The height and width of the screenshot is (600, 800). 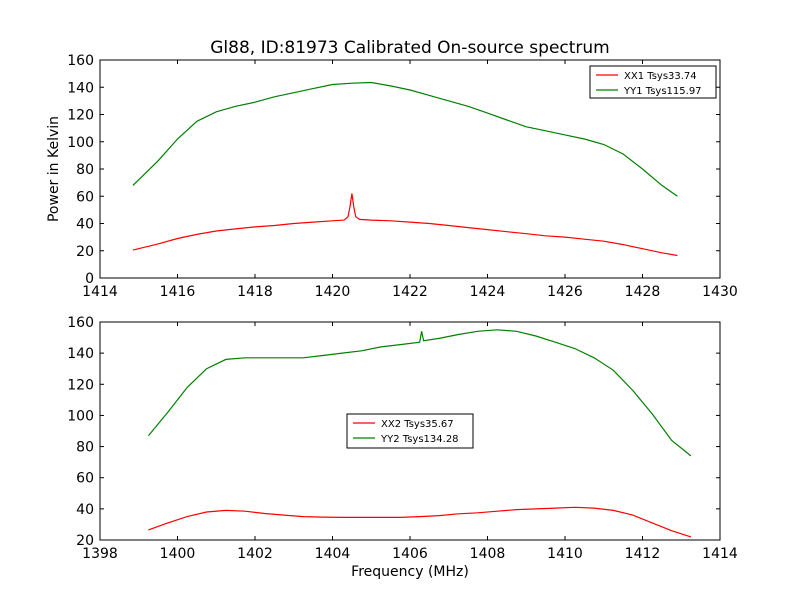 What do you see at coordinates (85, 197) in the screenshot?
I see `top-y-tick-label: 60` at bounding box center [85, 197].